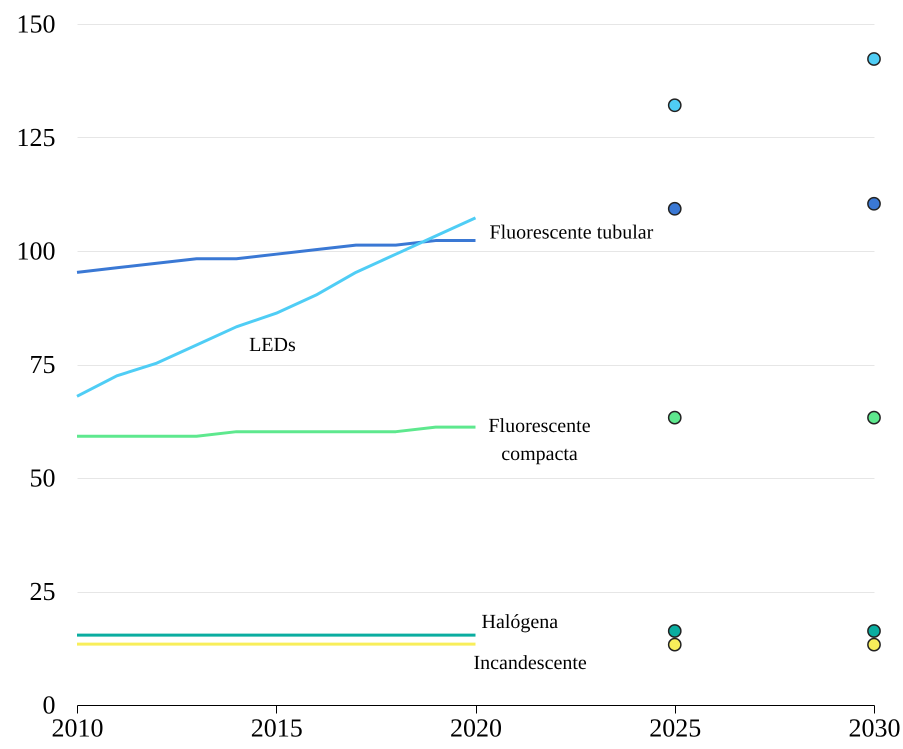 The width and height of the screenshot is (903, 749). Describe the element at coordinates (530, 663) in the screenshot. I see `series-label: Incandescente` at that location.